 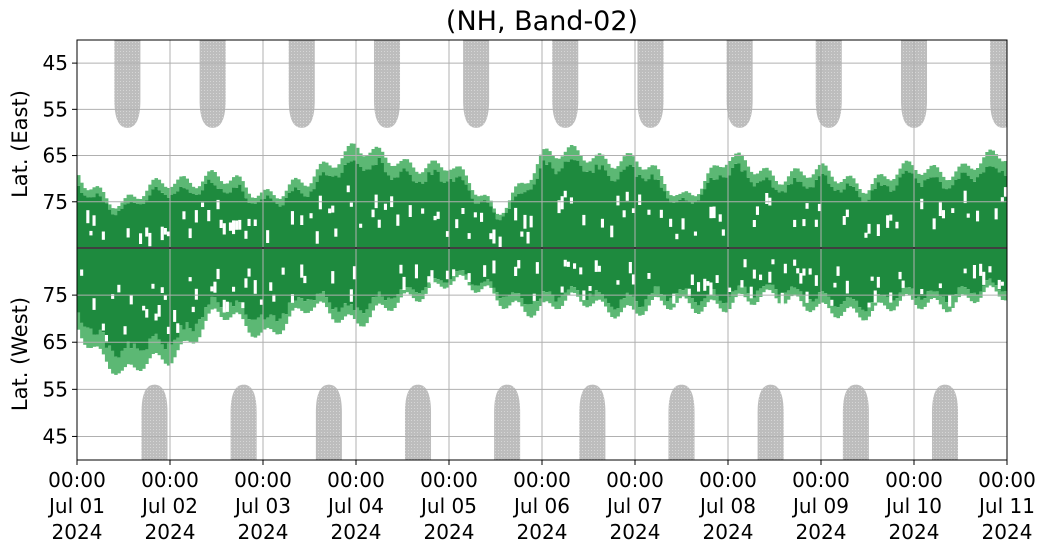 I want to click on x-tick-label: Jul 06, so click(x=541, y=506).